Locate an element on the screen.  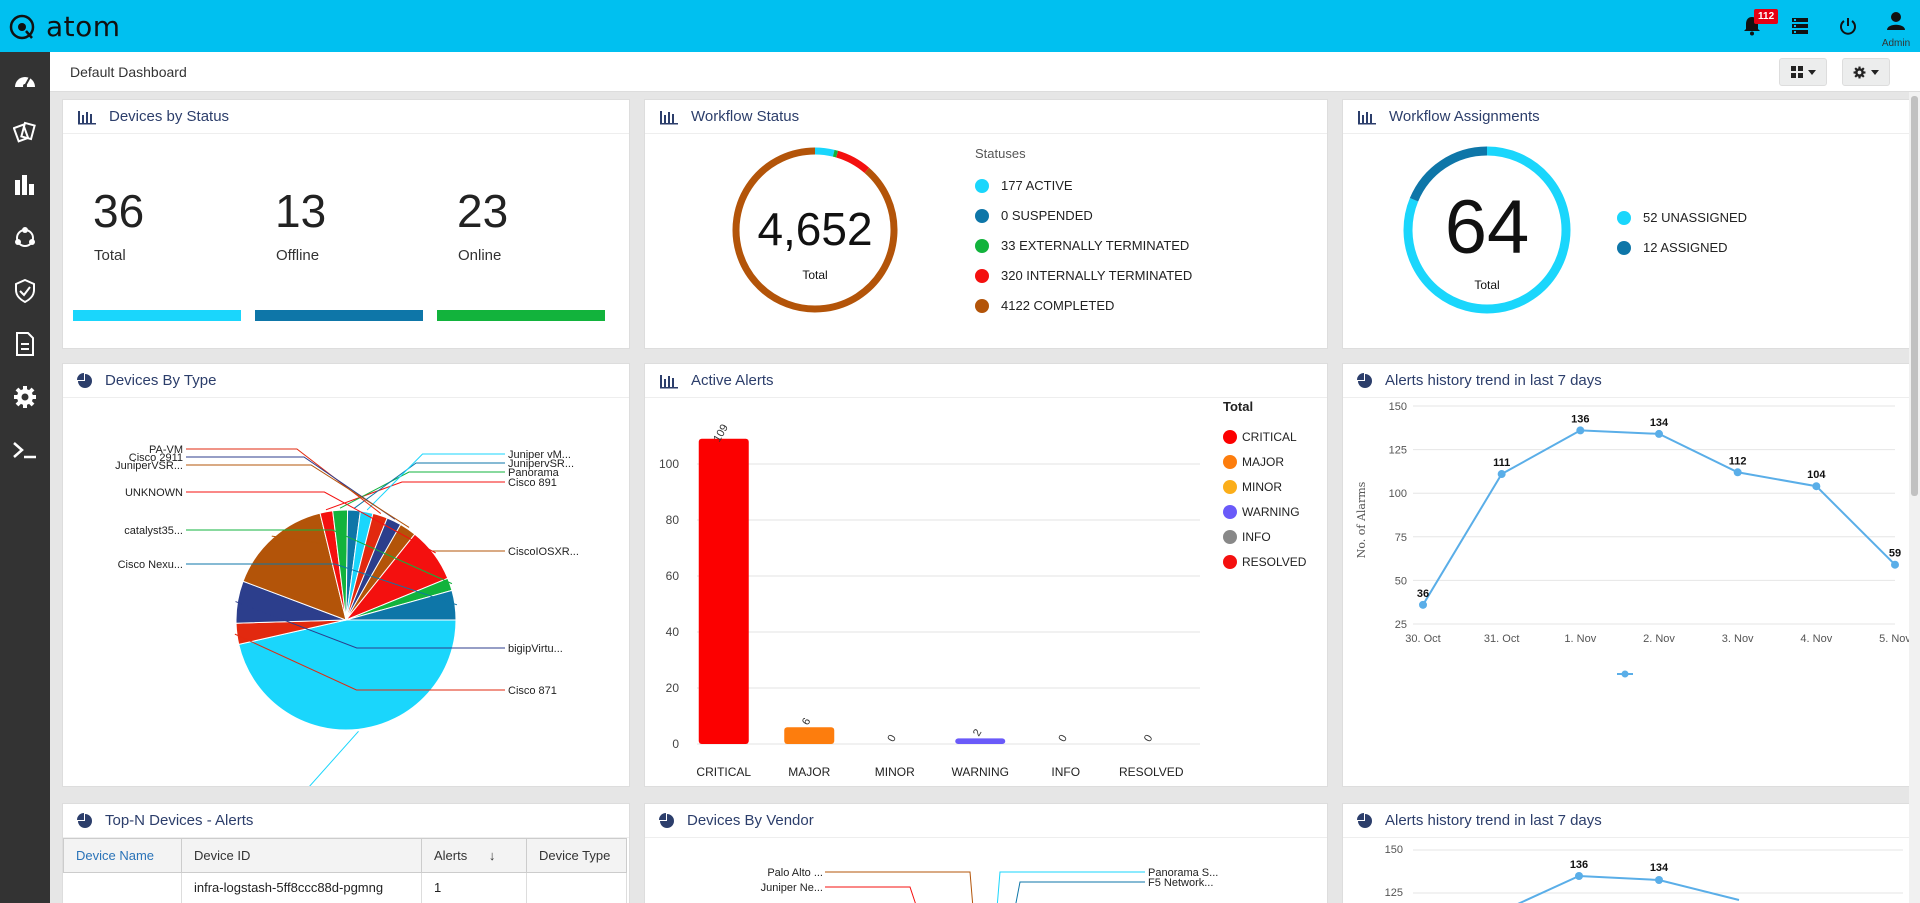
legend-label: INFO is located at coordinates (1256, 537).